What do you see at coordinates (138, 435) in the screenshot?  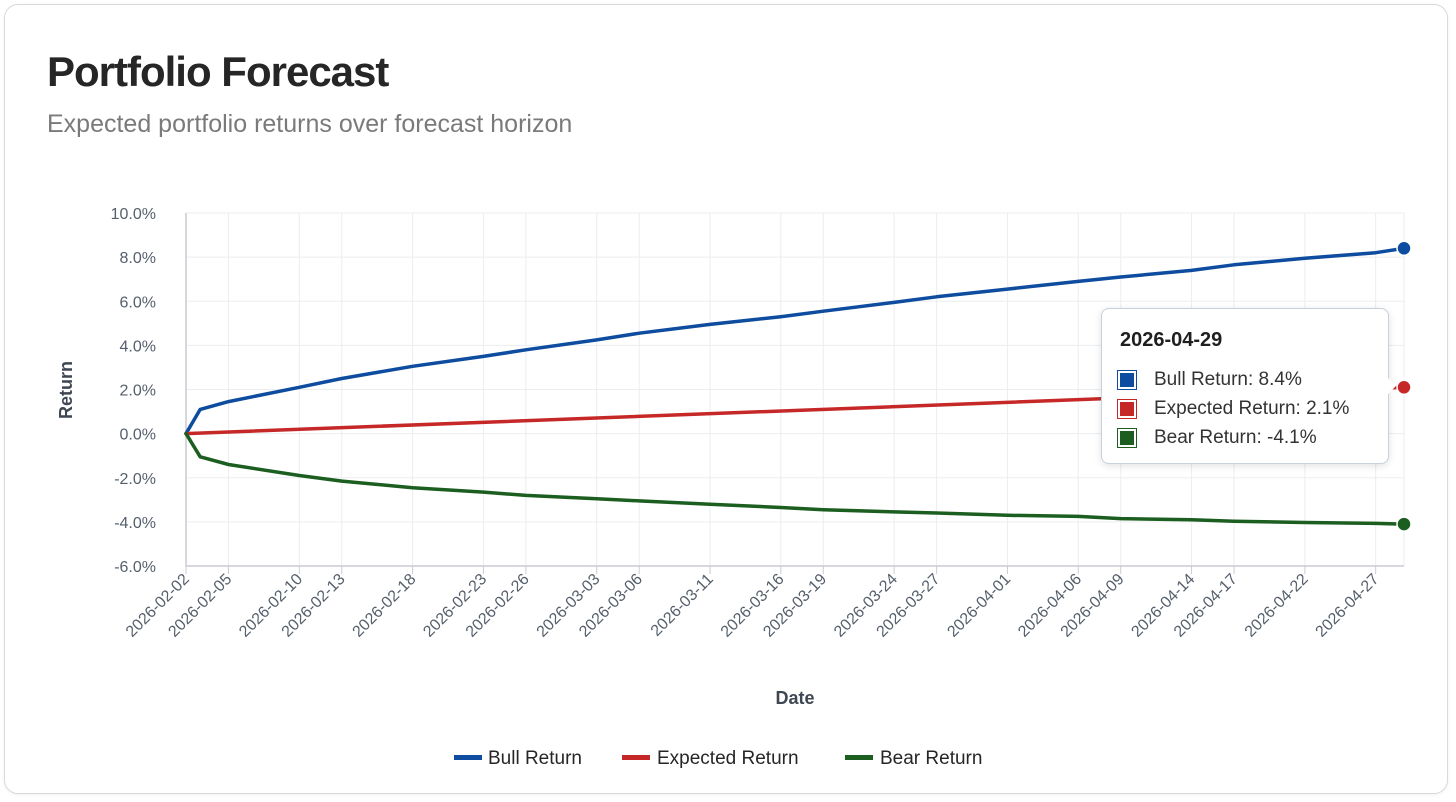 I see `y-tick-label: 0.0%` at bounding box center [138, 435].